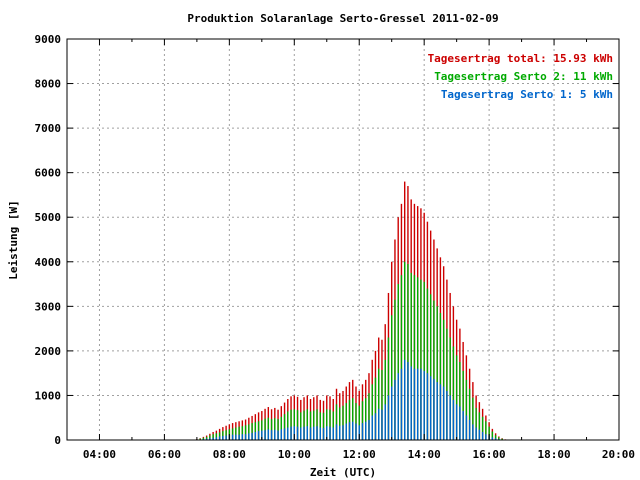  I want to click on legend-entry: Tagesertrag Serto 2: 11 kWh, so click(523, 76).